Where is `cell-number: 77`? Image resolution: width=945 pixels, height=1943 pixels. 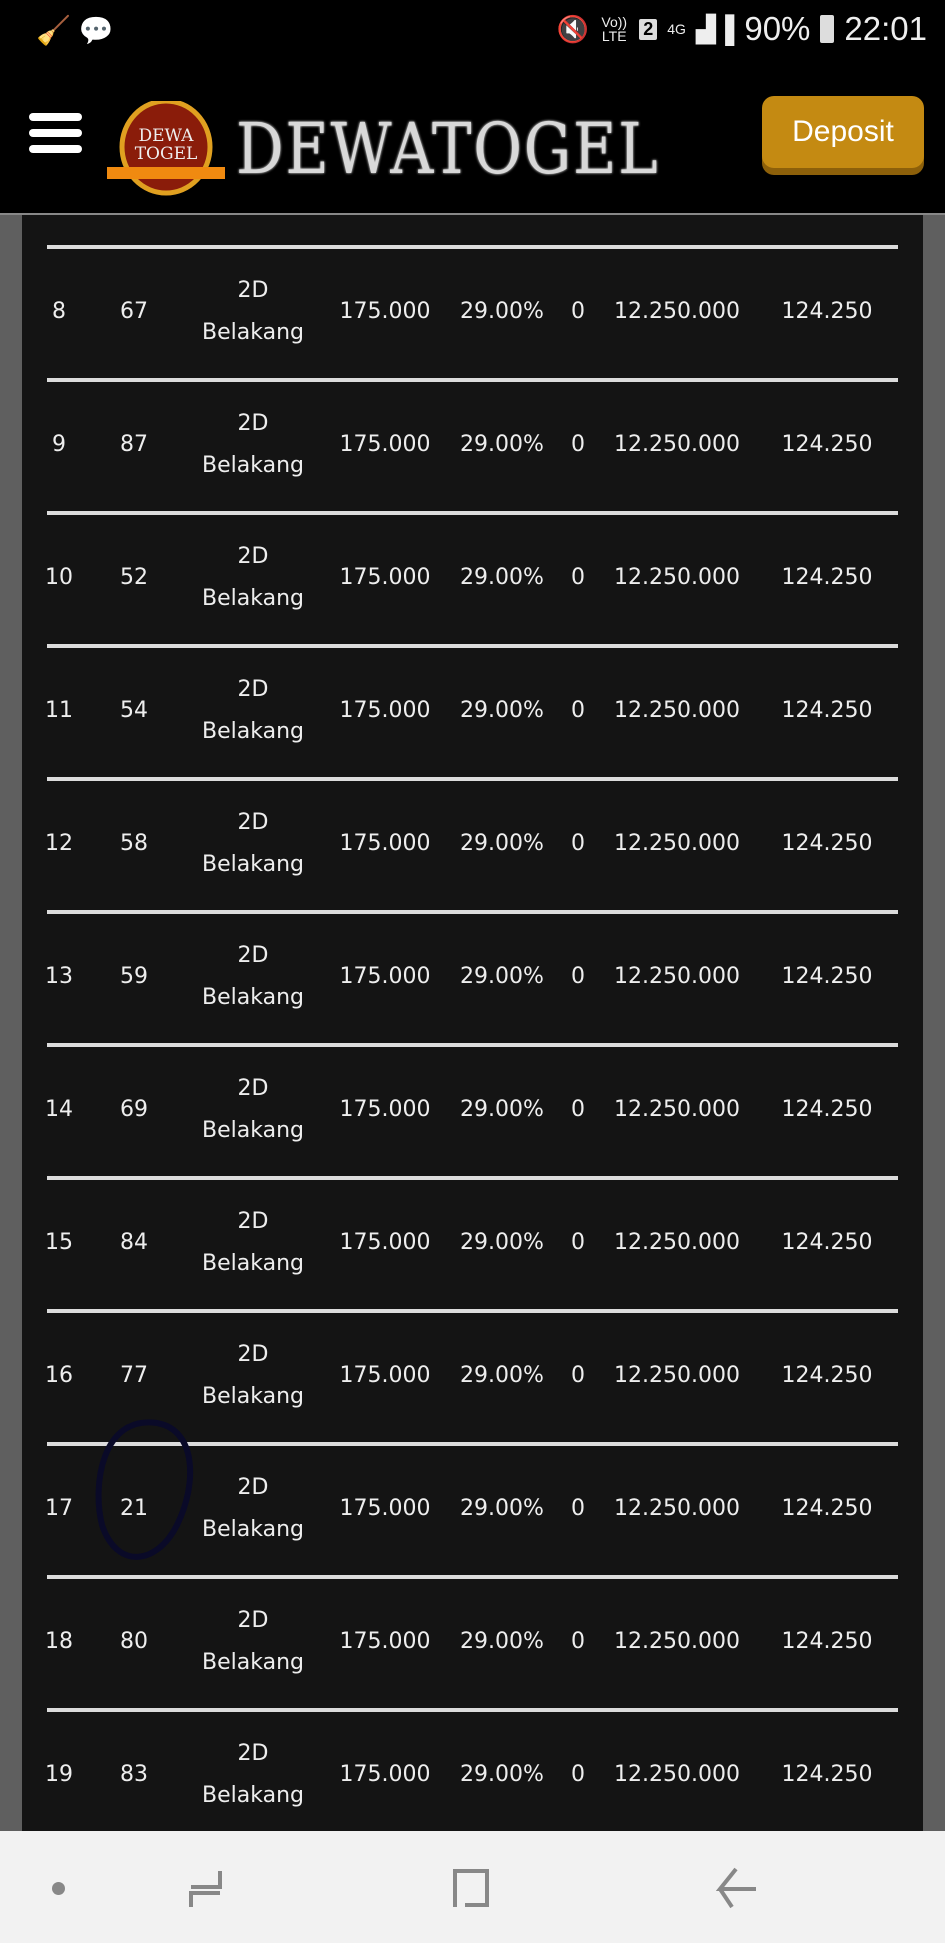 cell-number: 77 is located at coordinates (134, 1375).